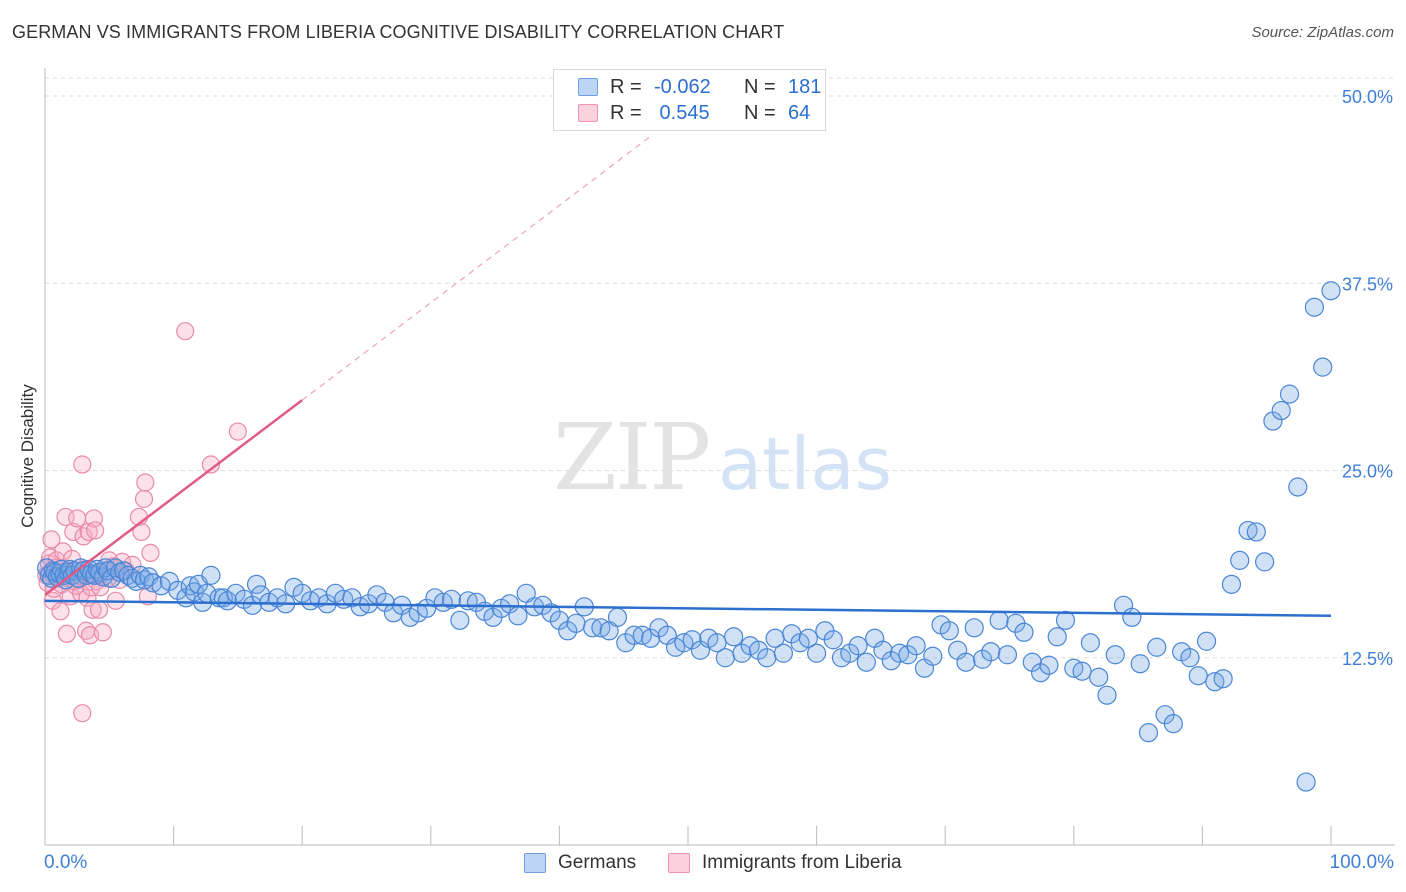  What do you see at coordinates (626, 86) in the screenshot?
I see `stats-r-label: R =` at bounding box center [626, 86].